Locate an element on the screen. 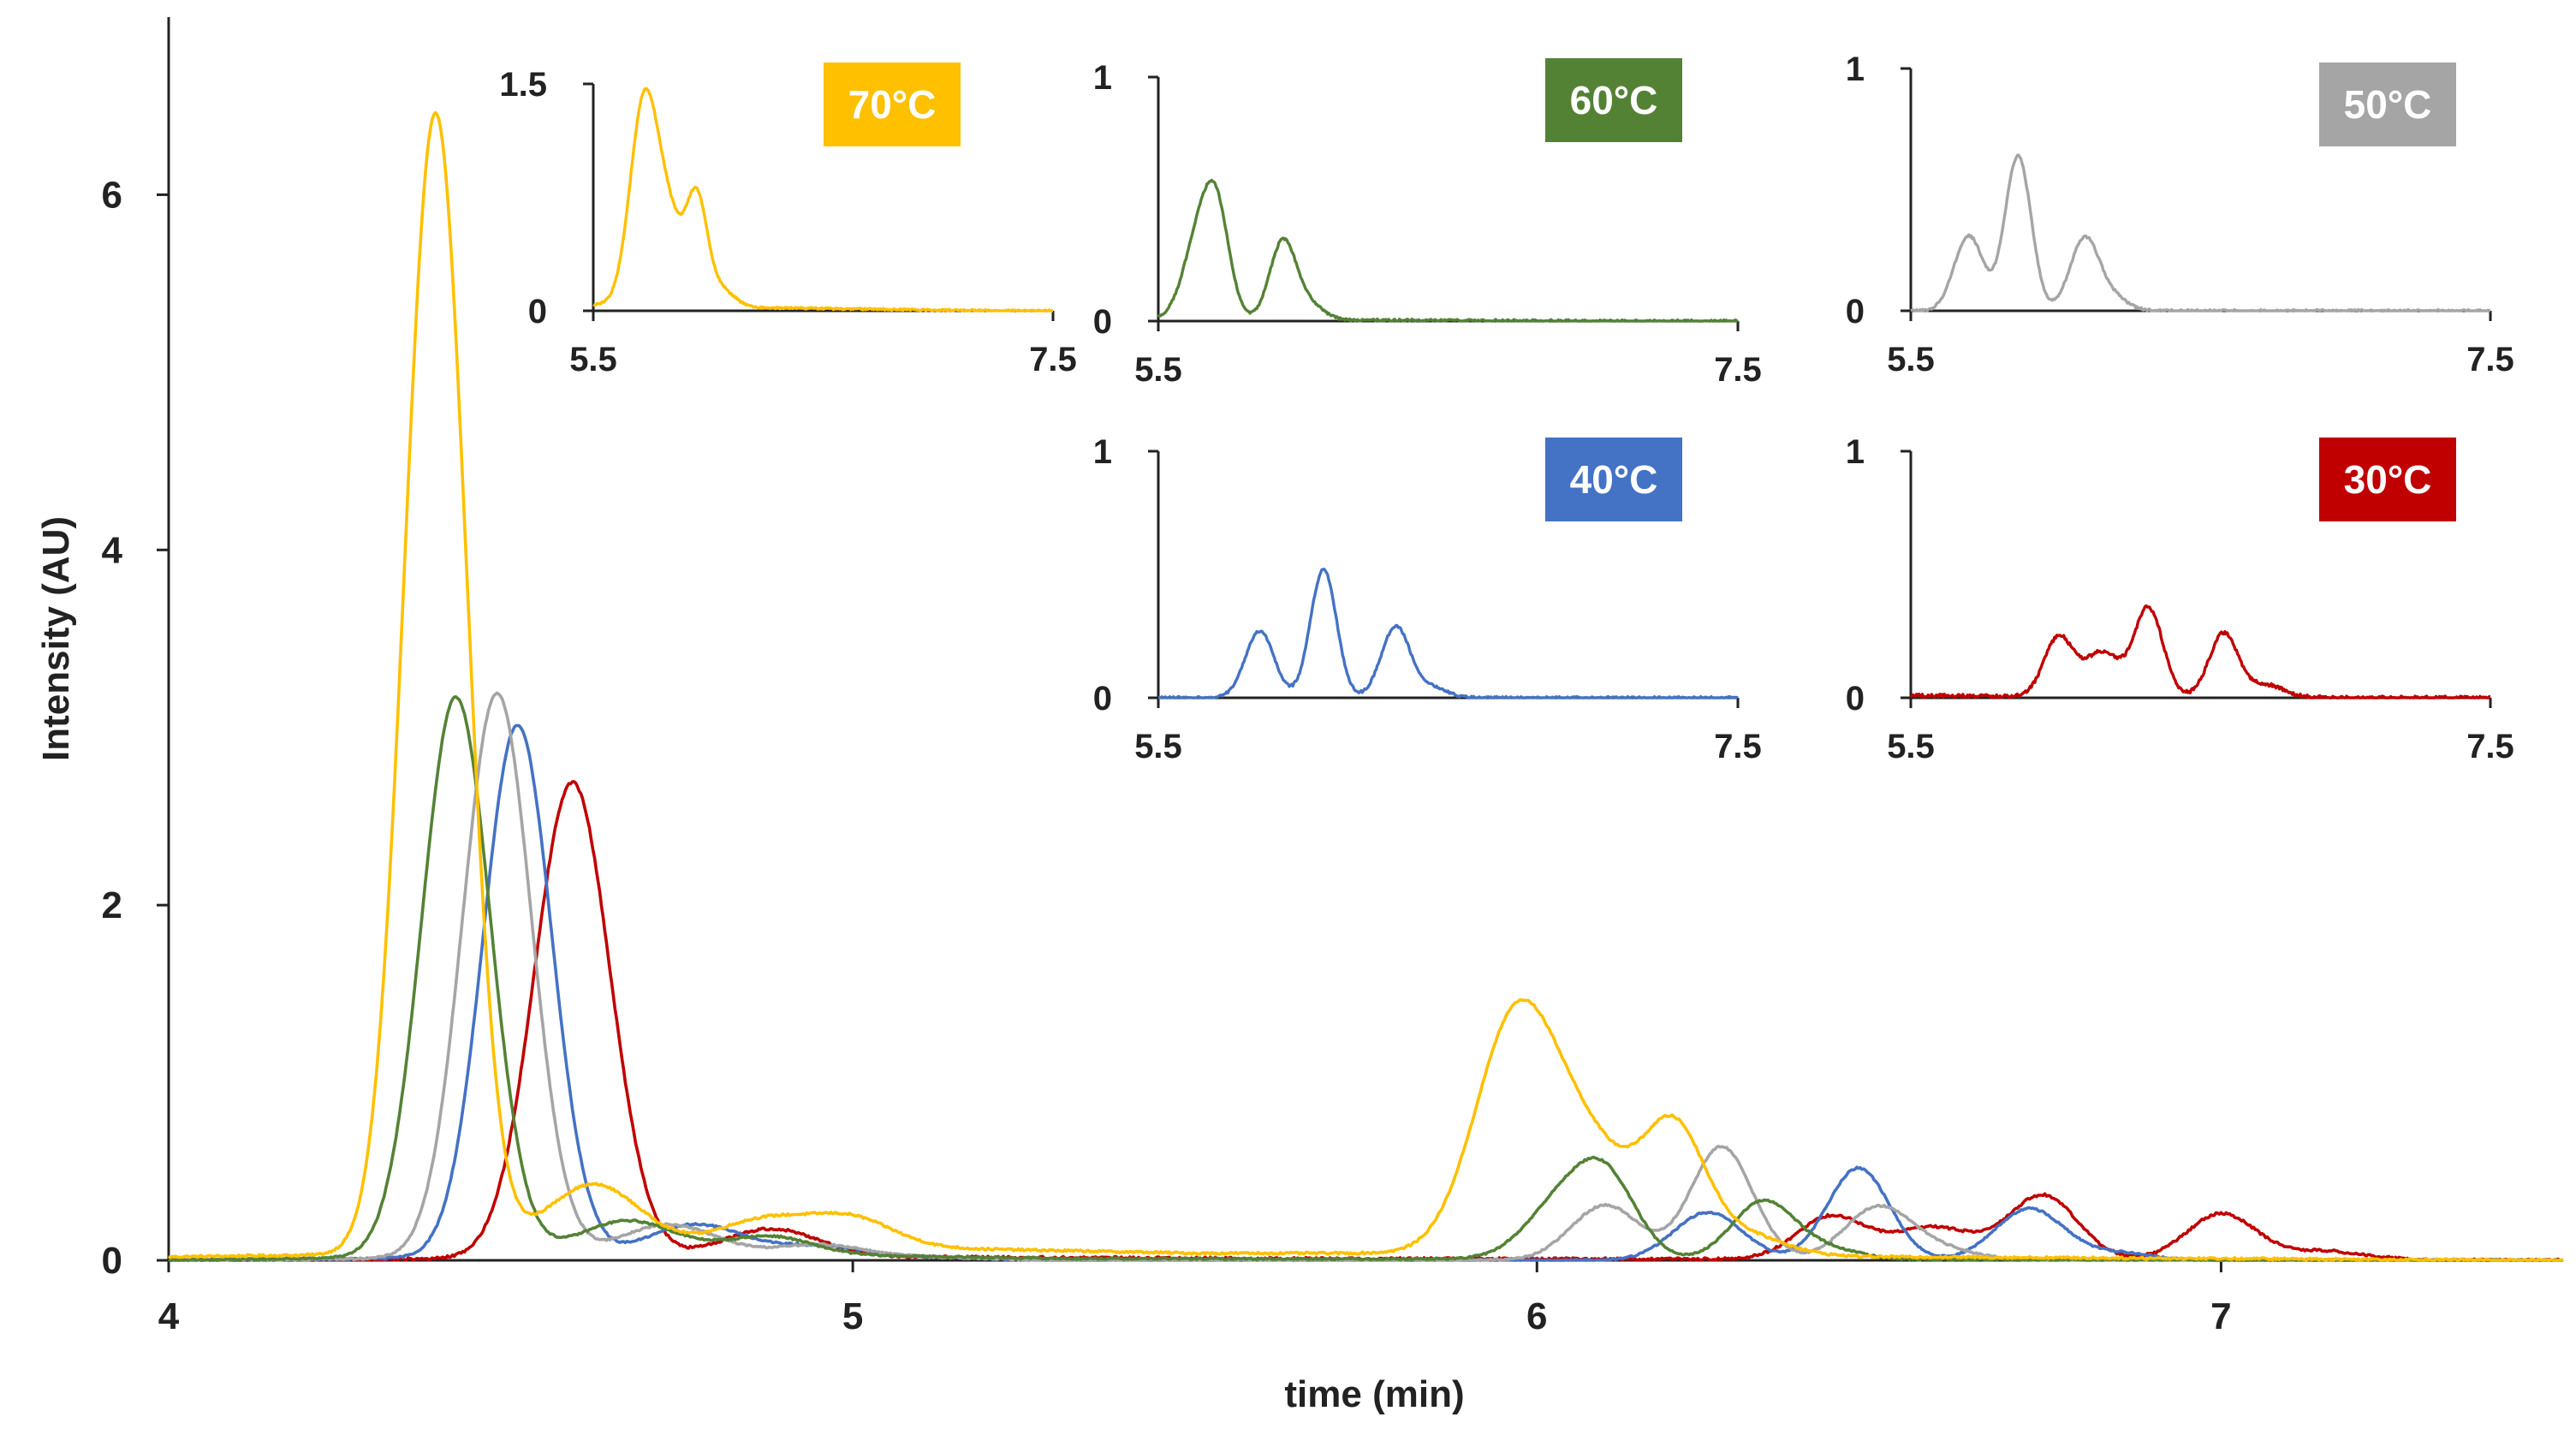 This screenshot has width=2576, height=1429. x-tick-label: 6 is located at coordinates (1536, 1316).